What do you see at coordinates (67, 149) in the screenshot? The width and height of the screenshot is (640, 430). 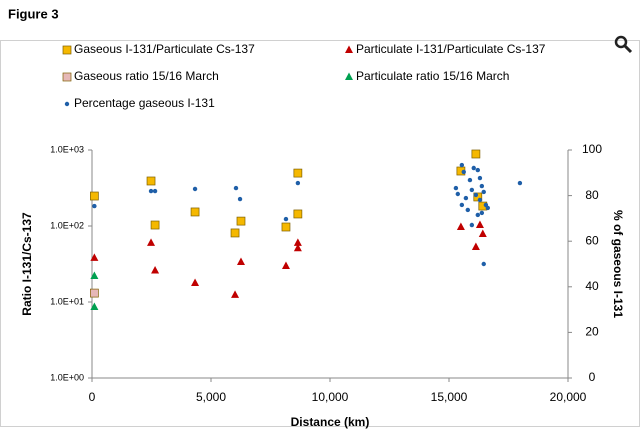 I see `y-tick-label: 1.0E+03` at bounding box center [67, 149].